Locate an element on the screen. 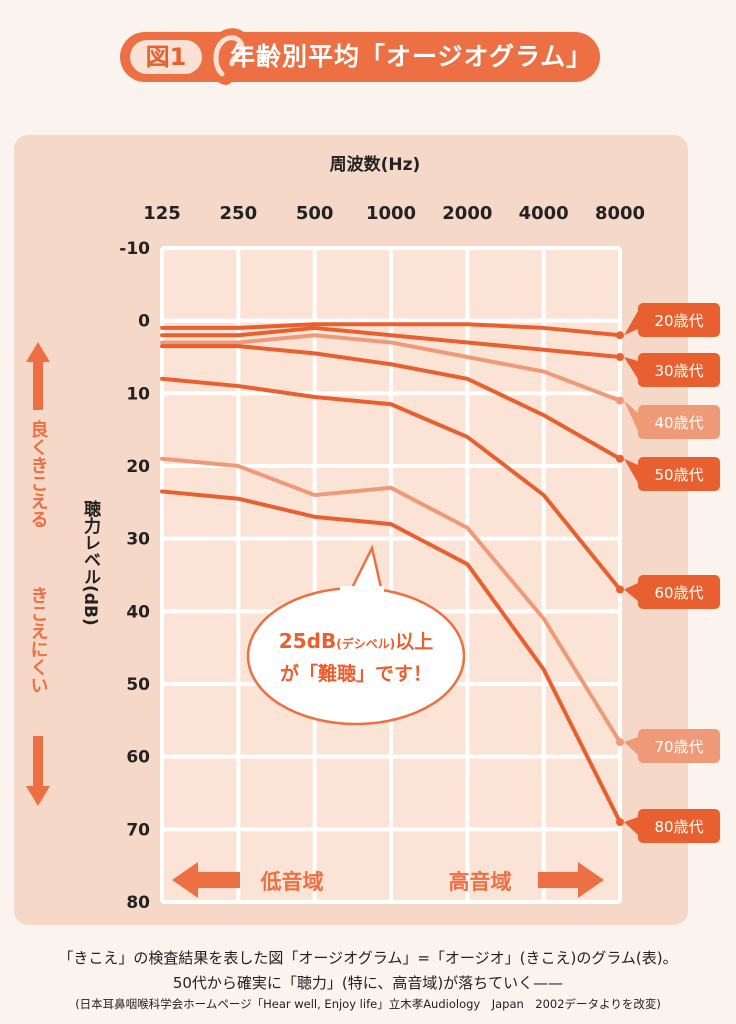 Image resolution: width=736 pixels, height=1024 pixels. x-axis-title: 周波数(Hz) is located at coordinates (375, 164).